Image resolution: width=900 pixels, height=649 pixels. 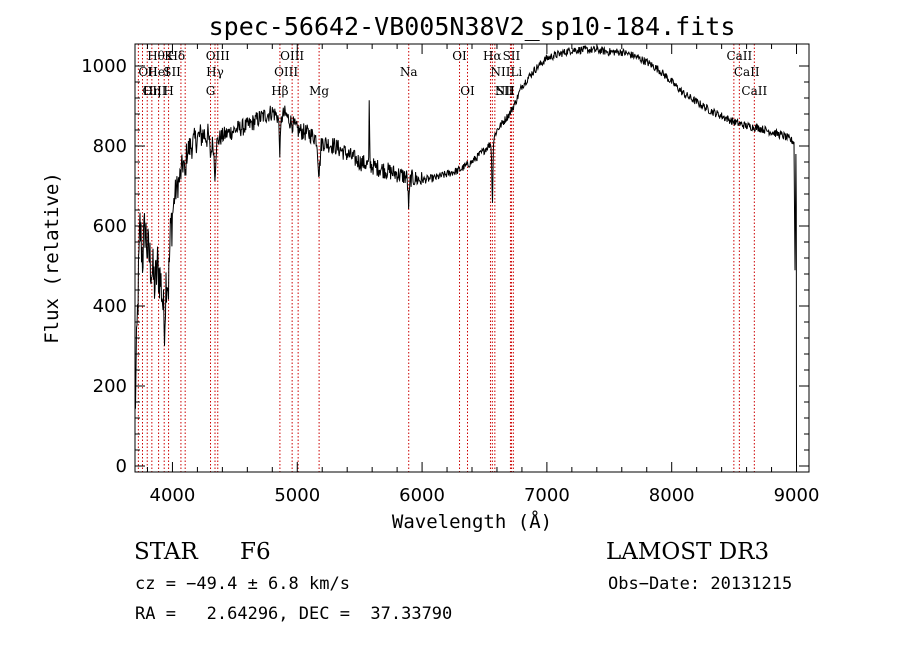 I want to click on spectral-line-label: Hη, so click(x=152, y=91).